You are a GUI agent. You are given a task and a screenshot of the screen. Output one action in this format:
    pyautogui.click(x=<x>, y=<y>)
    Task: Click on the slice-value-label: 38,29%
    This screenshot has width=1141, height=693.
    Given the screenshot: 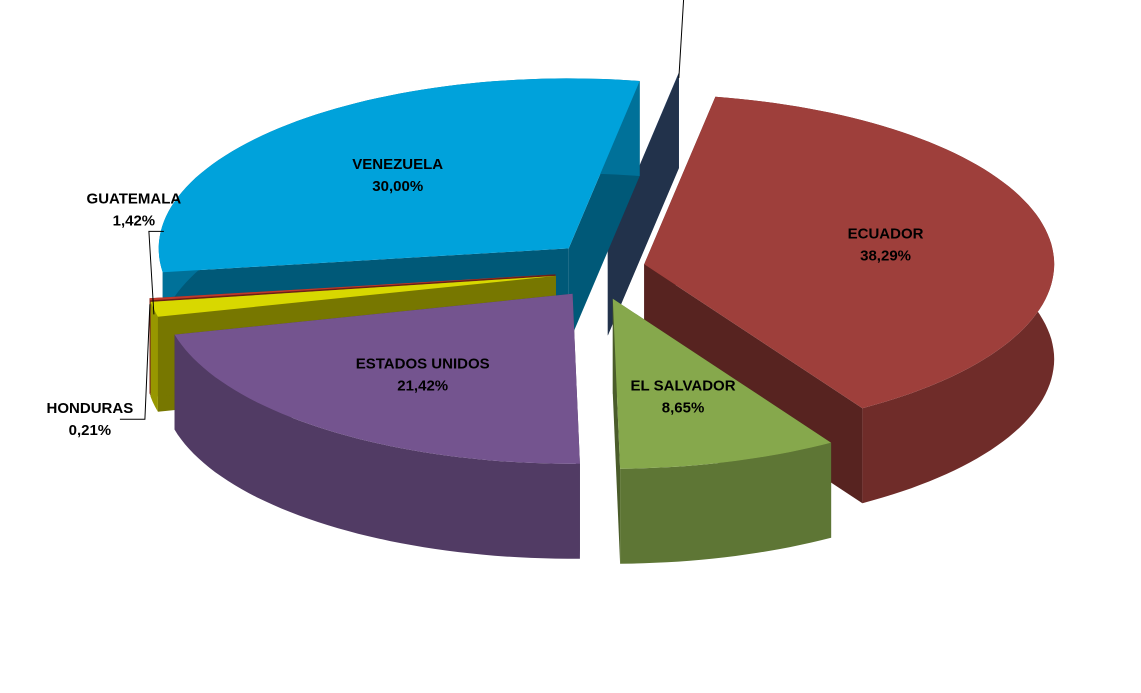 What is the action you would take?
    pyautogui.click(x=885, y=256)
    